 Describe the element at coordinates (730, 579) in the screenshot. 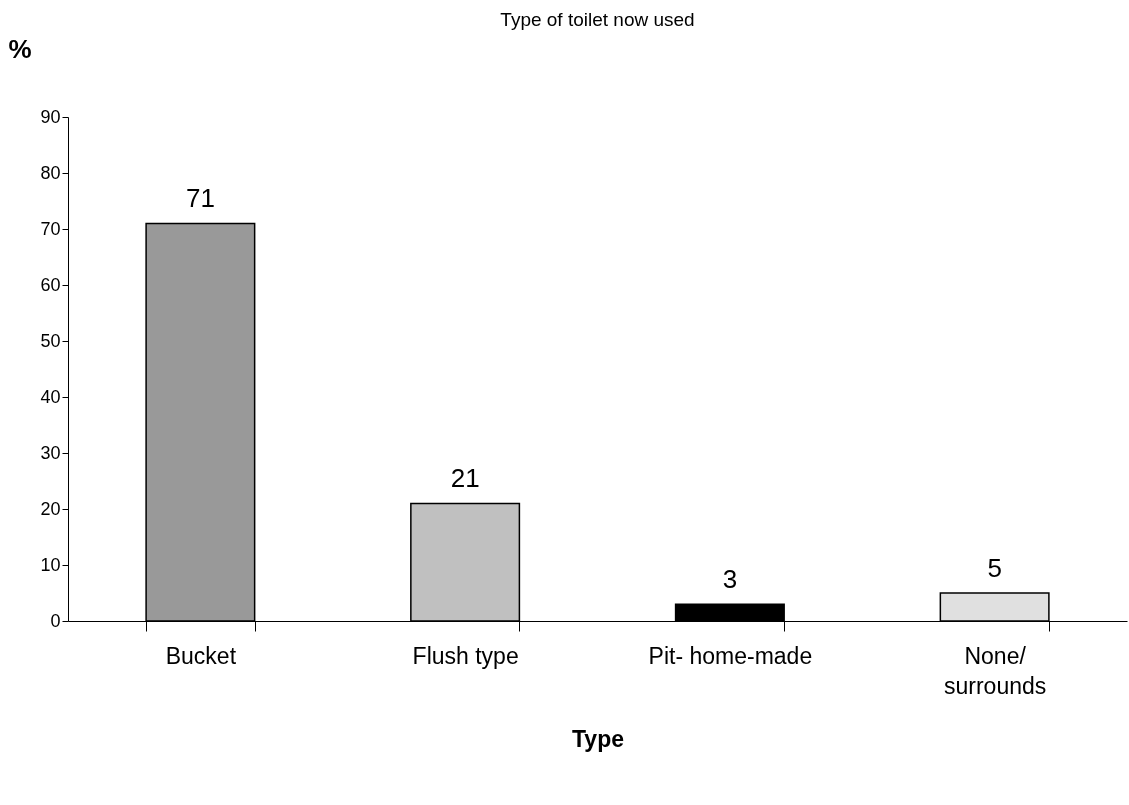

I see `data-label: 3` at that location.